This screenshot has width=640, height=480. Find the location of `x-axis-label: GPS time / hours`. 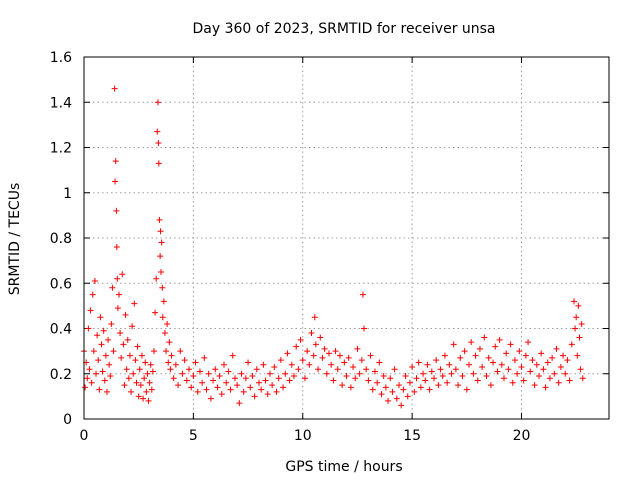

x-axis-label: GPS time / hours is located at coordinates (343, 467).